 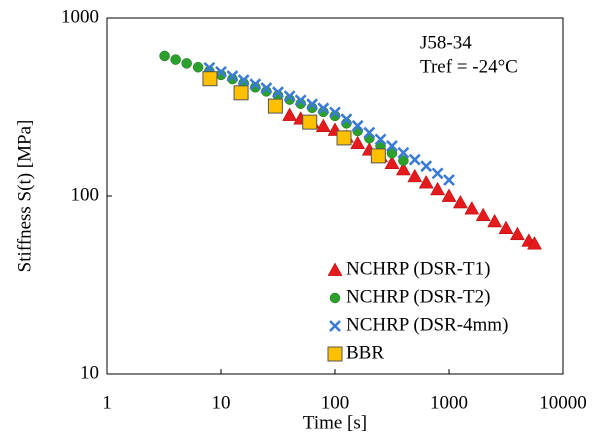 What do you see at coordinates (365, 352) in the screenshot?
I see `legend-label: BBR` at bounding box center [365, 352].